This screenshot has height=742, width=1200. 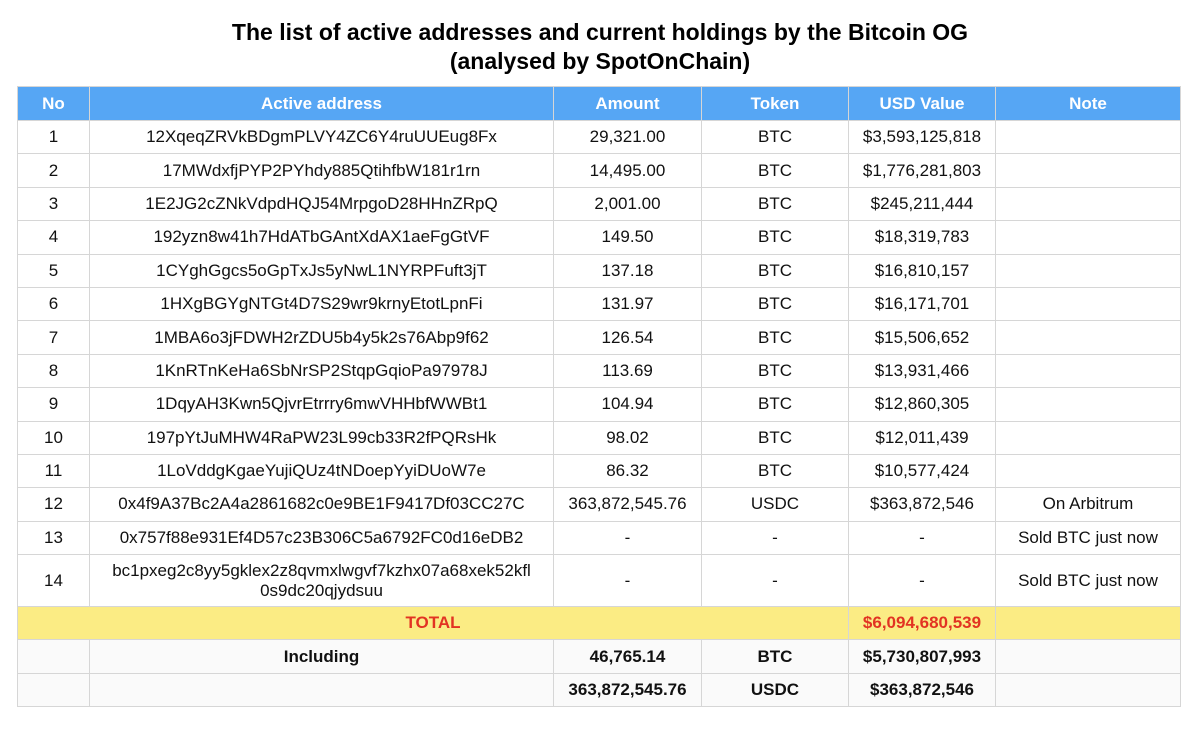 What do you see at coordinates (775, 504) in the screenshot?
I see `cell-token: USDC` at bounding box center [775, 504].